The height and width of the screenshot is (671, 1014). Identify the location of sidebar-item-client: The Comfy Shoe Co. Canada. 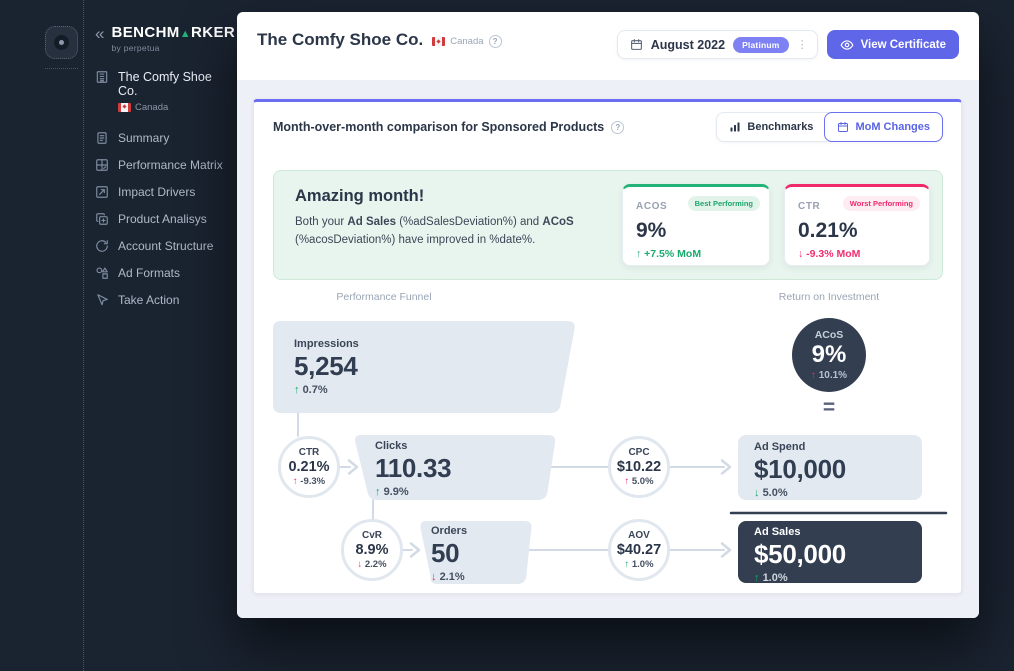
(163, 91).